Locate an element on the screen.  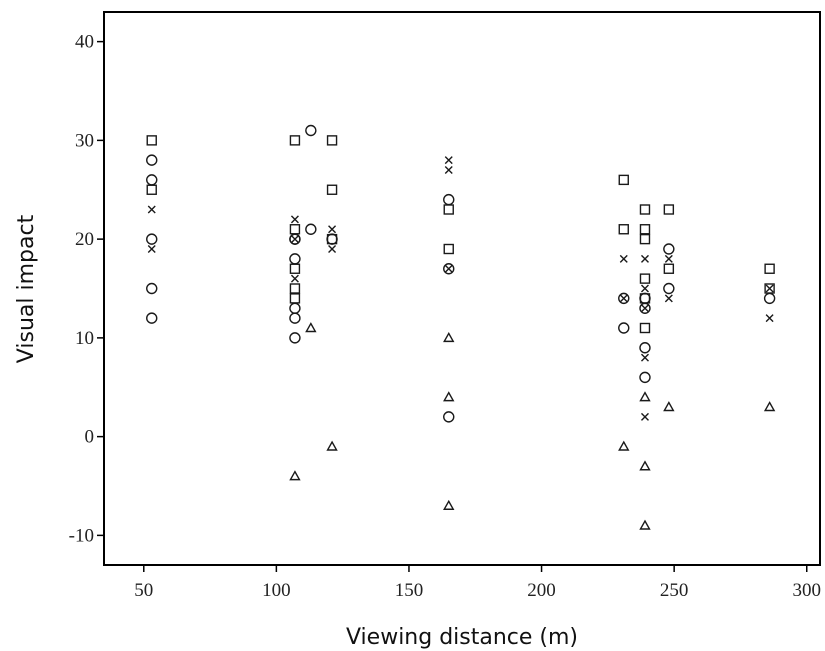
x-tick-label: 250 is located at coordinates (674, 590).